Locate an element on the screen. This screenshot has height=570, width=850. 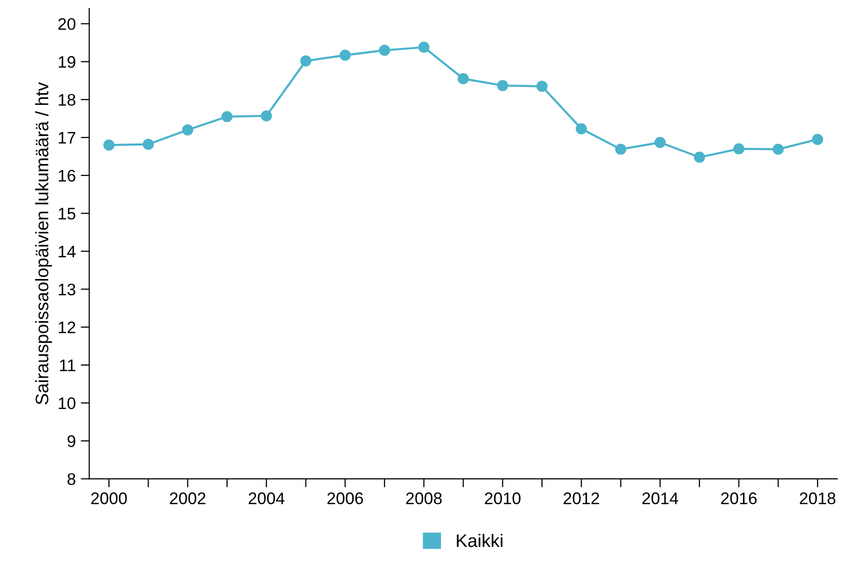
y-tick-label: 13 is located at coordinates (67, 290).